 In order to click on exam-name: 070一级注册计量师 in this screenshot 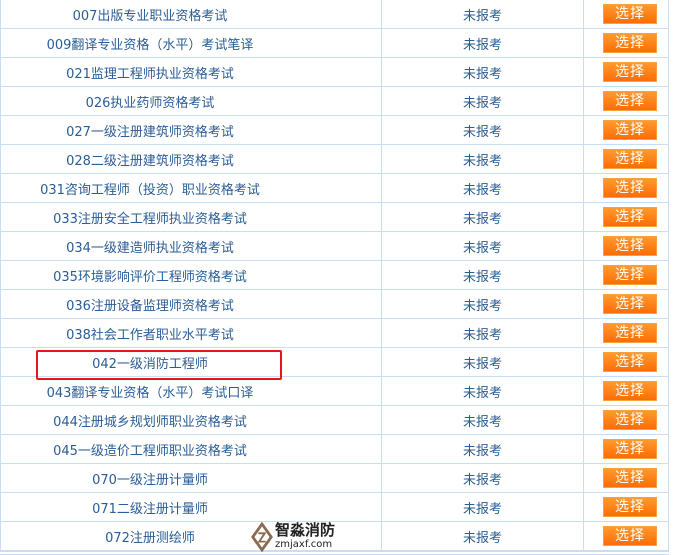, I will do `click(191, 478)`.